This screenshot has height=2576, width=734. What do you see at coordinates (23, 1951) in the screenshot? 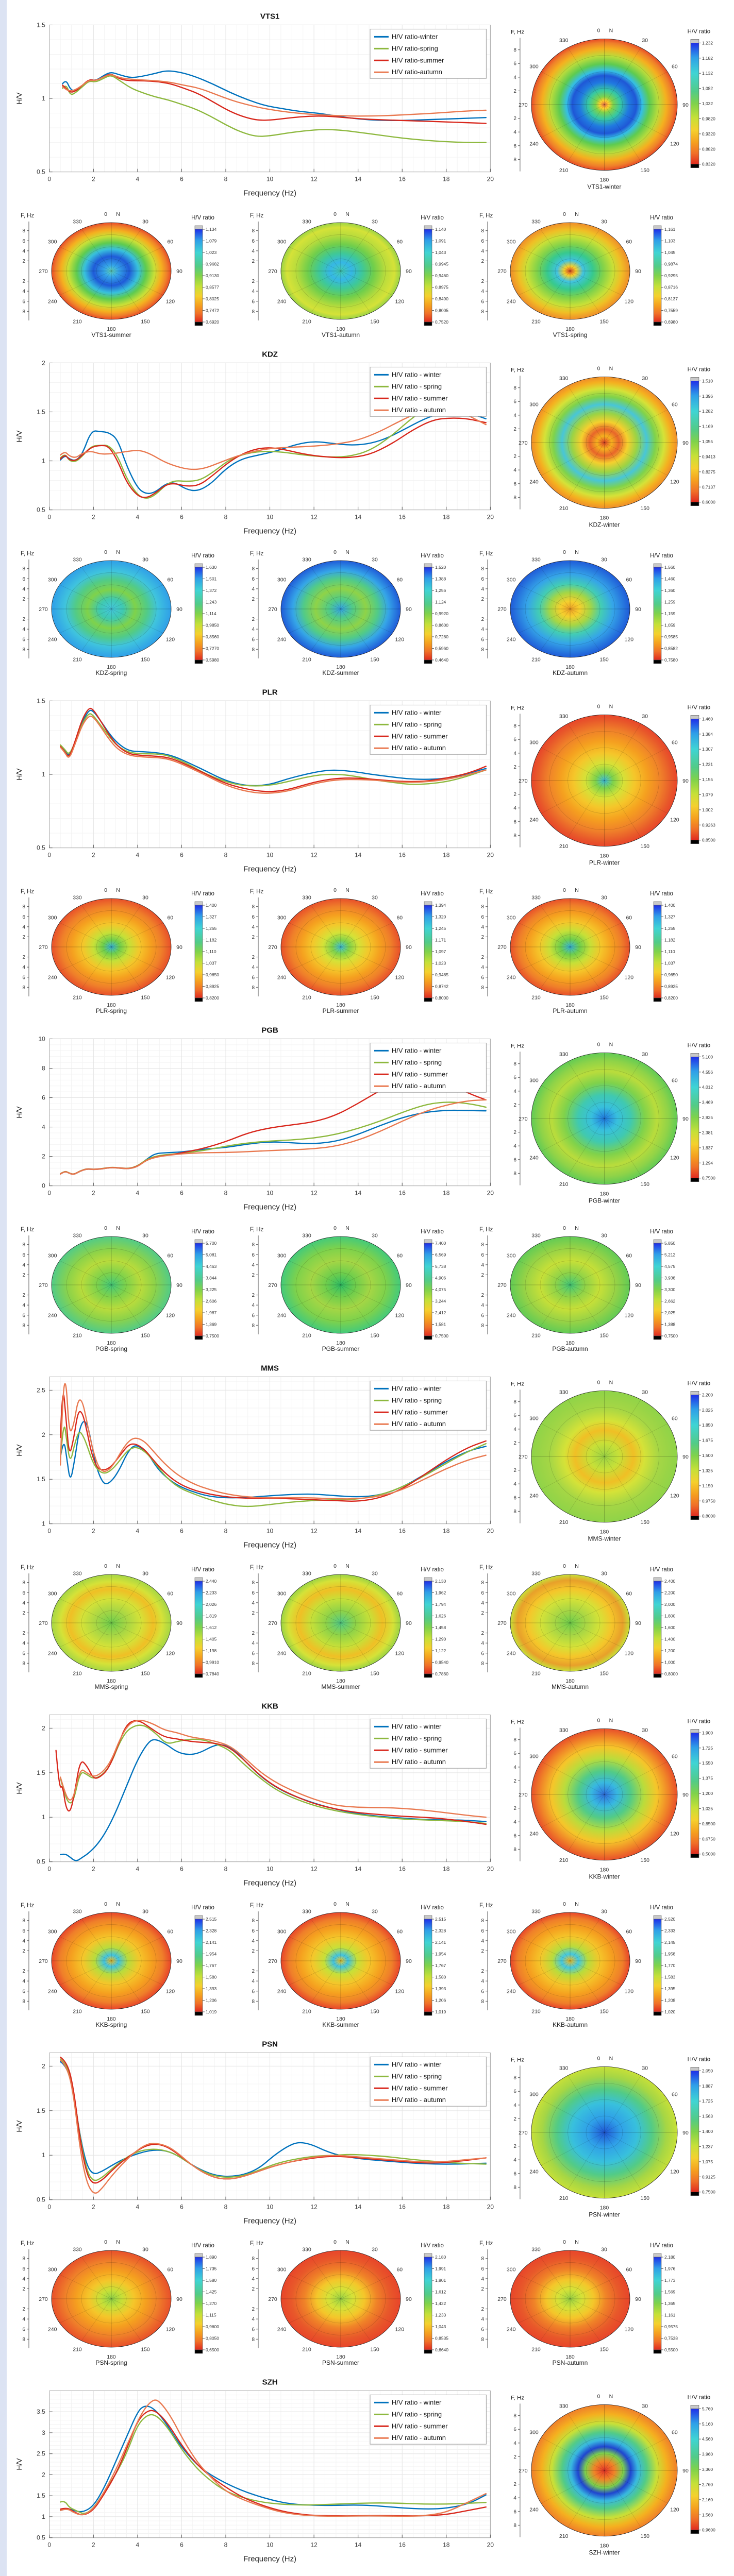
I see `f-tick-label: 2` at bounding box center [23, 1951].